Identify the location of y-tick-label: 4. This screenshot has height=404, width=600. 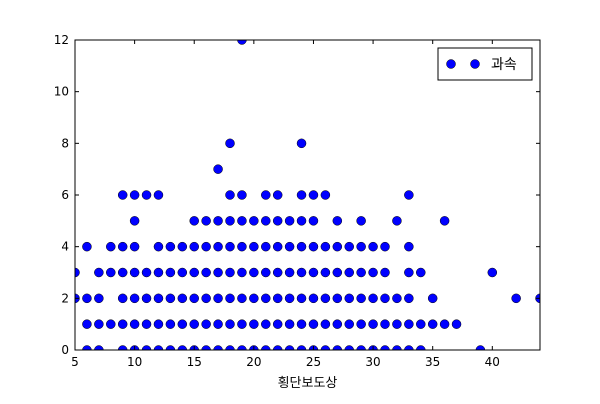
(65, 247).